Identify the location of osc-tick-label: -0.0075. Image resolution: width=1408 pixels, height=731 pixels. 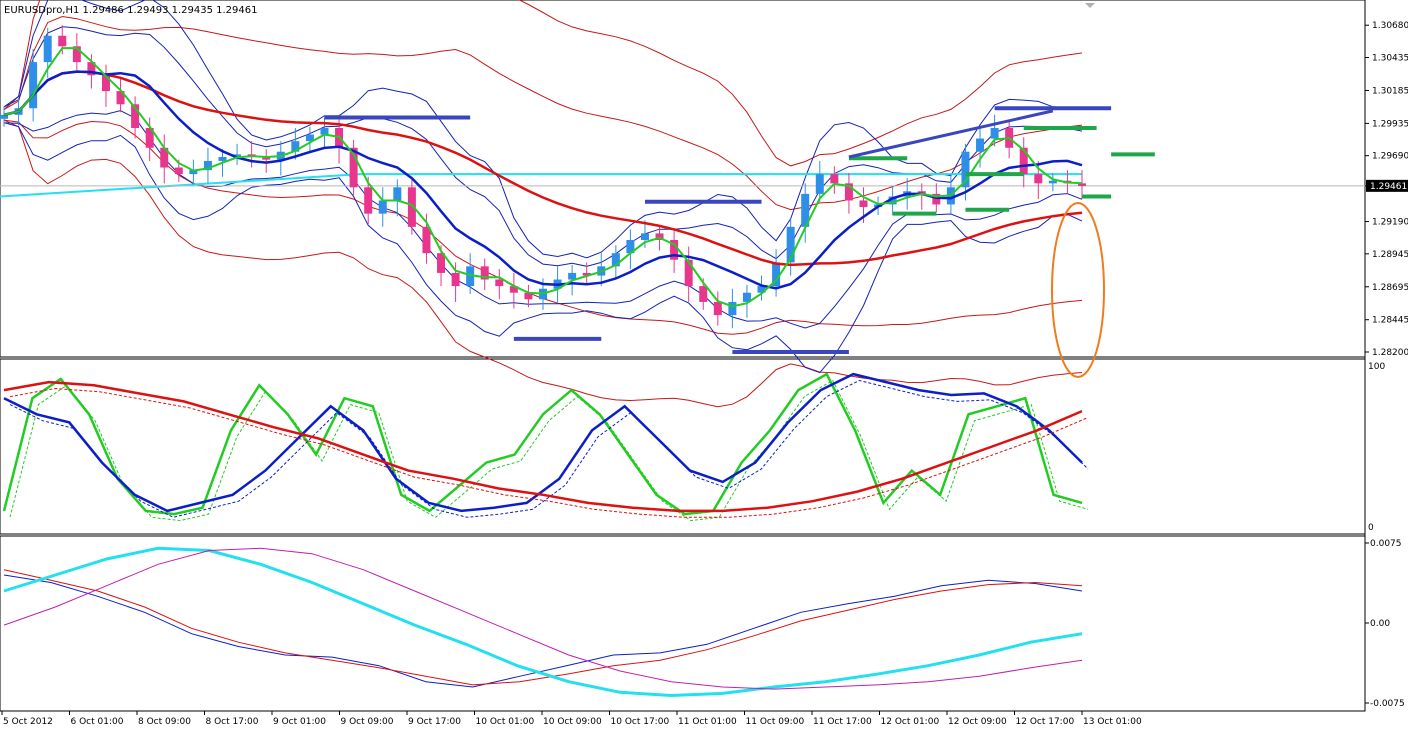
(1387, 704).